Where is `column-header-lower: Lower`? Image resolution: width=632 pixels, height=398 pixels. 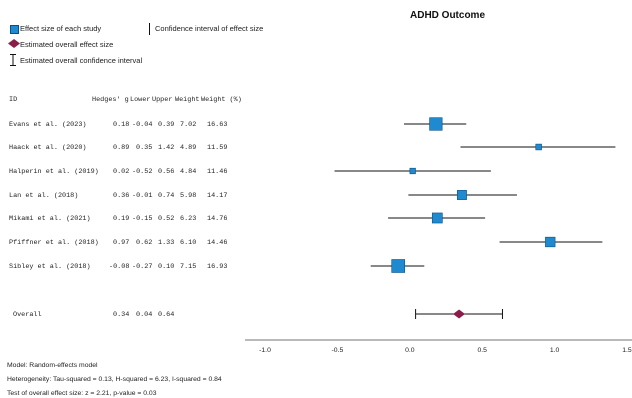 column-header-lower: Lower is located at coordinates (140, 100).